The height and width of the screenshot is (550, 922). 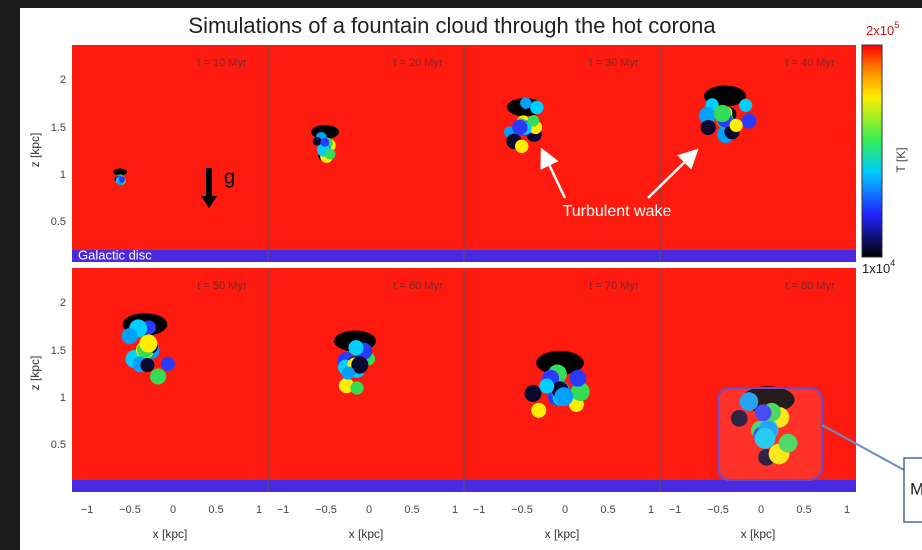 I want to click on colorbar-max-base: 2x10, so click(x=880, y=30).